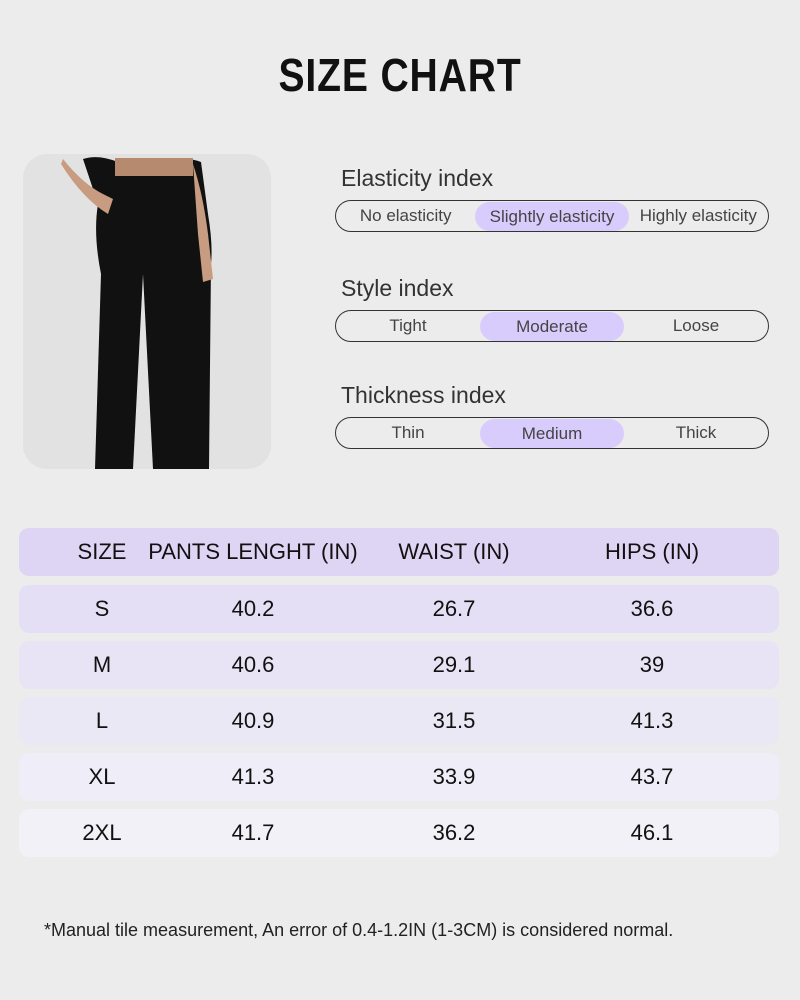 This screenshot has height=1000, width=800. What do you see at coordinates (399, 609) in the screenshot?
I see `table-row: S 40.2 26.7 36.6` at bounding box center [399, 609].